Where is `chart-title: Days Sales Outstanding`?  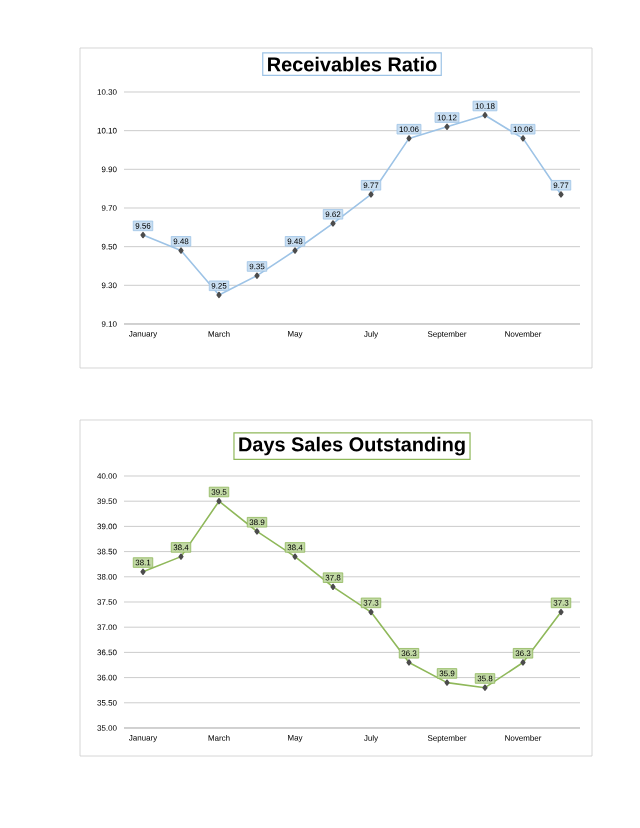
chart-title: Days Sales Outstanding is located at coordinates (352, 446).